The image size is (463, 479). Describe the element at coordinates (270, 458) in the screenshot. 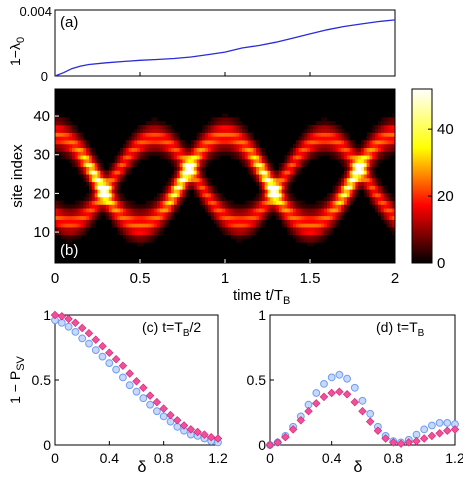

I see `panel-d-xtick-label-0: 0` at that location.